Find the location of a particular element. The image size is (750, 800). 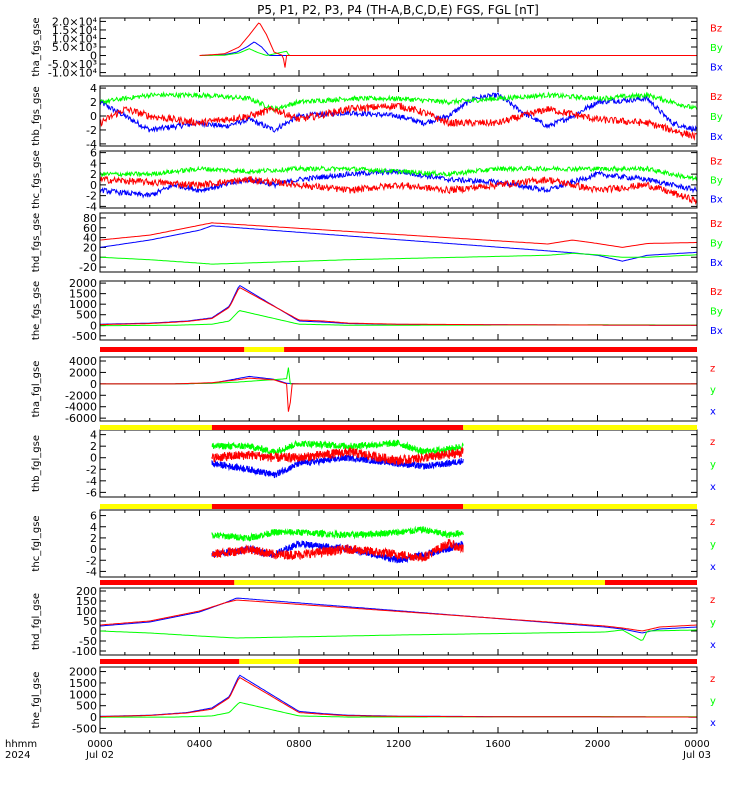

y-tick-label: 20 is located at coordinates (90, 247).